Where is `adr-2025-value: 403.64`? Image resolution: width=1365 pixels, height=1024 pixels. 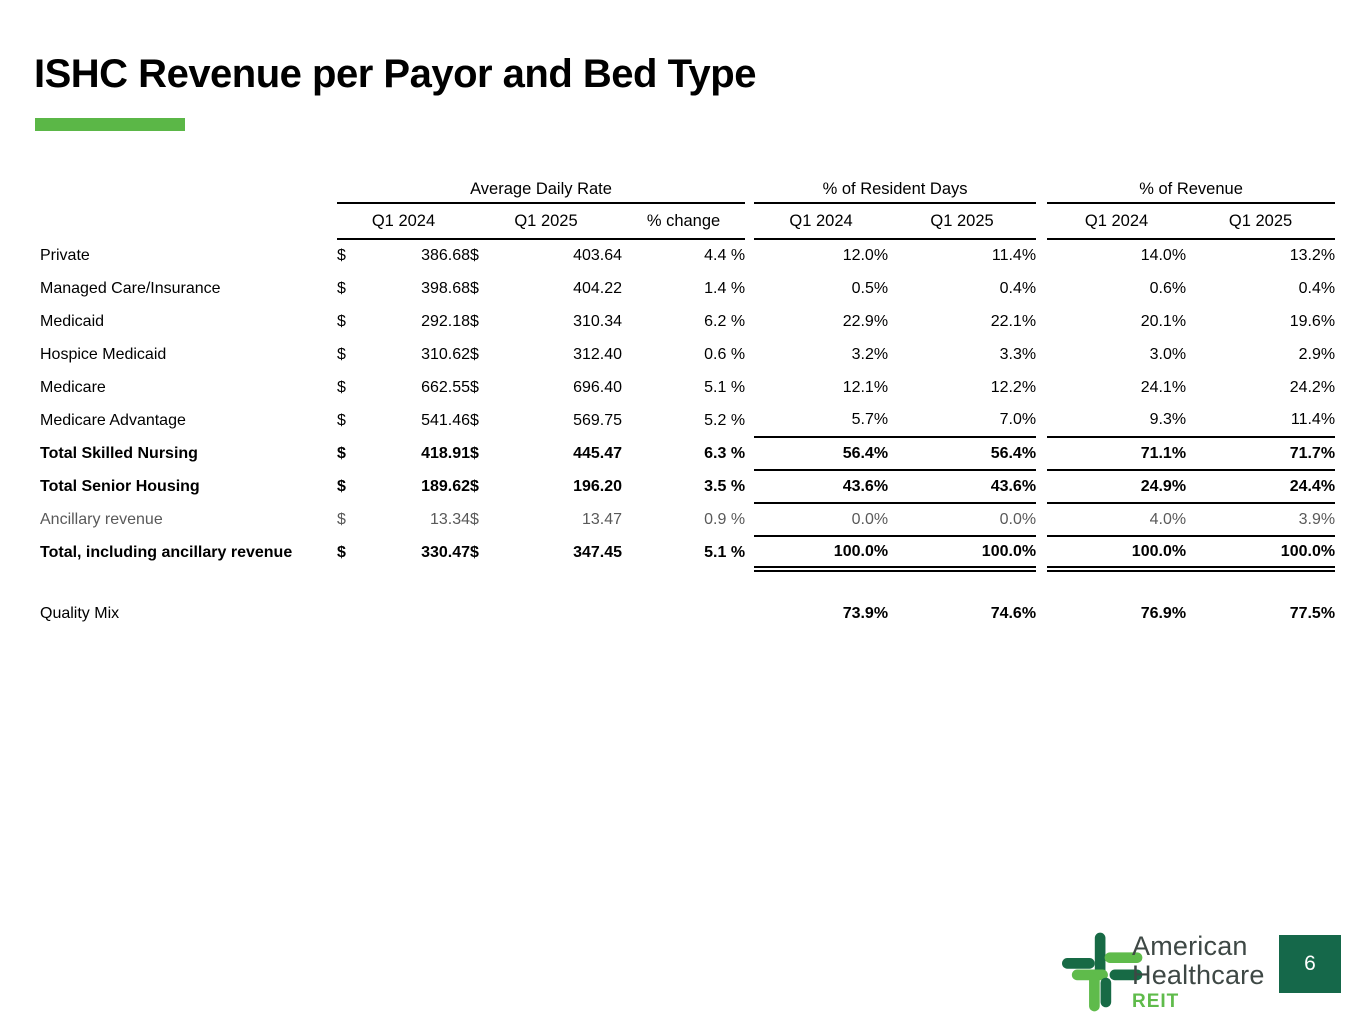 adr-2025-value: 403.64 is located at coordinates (597, 255).